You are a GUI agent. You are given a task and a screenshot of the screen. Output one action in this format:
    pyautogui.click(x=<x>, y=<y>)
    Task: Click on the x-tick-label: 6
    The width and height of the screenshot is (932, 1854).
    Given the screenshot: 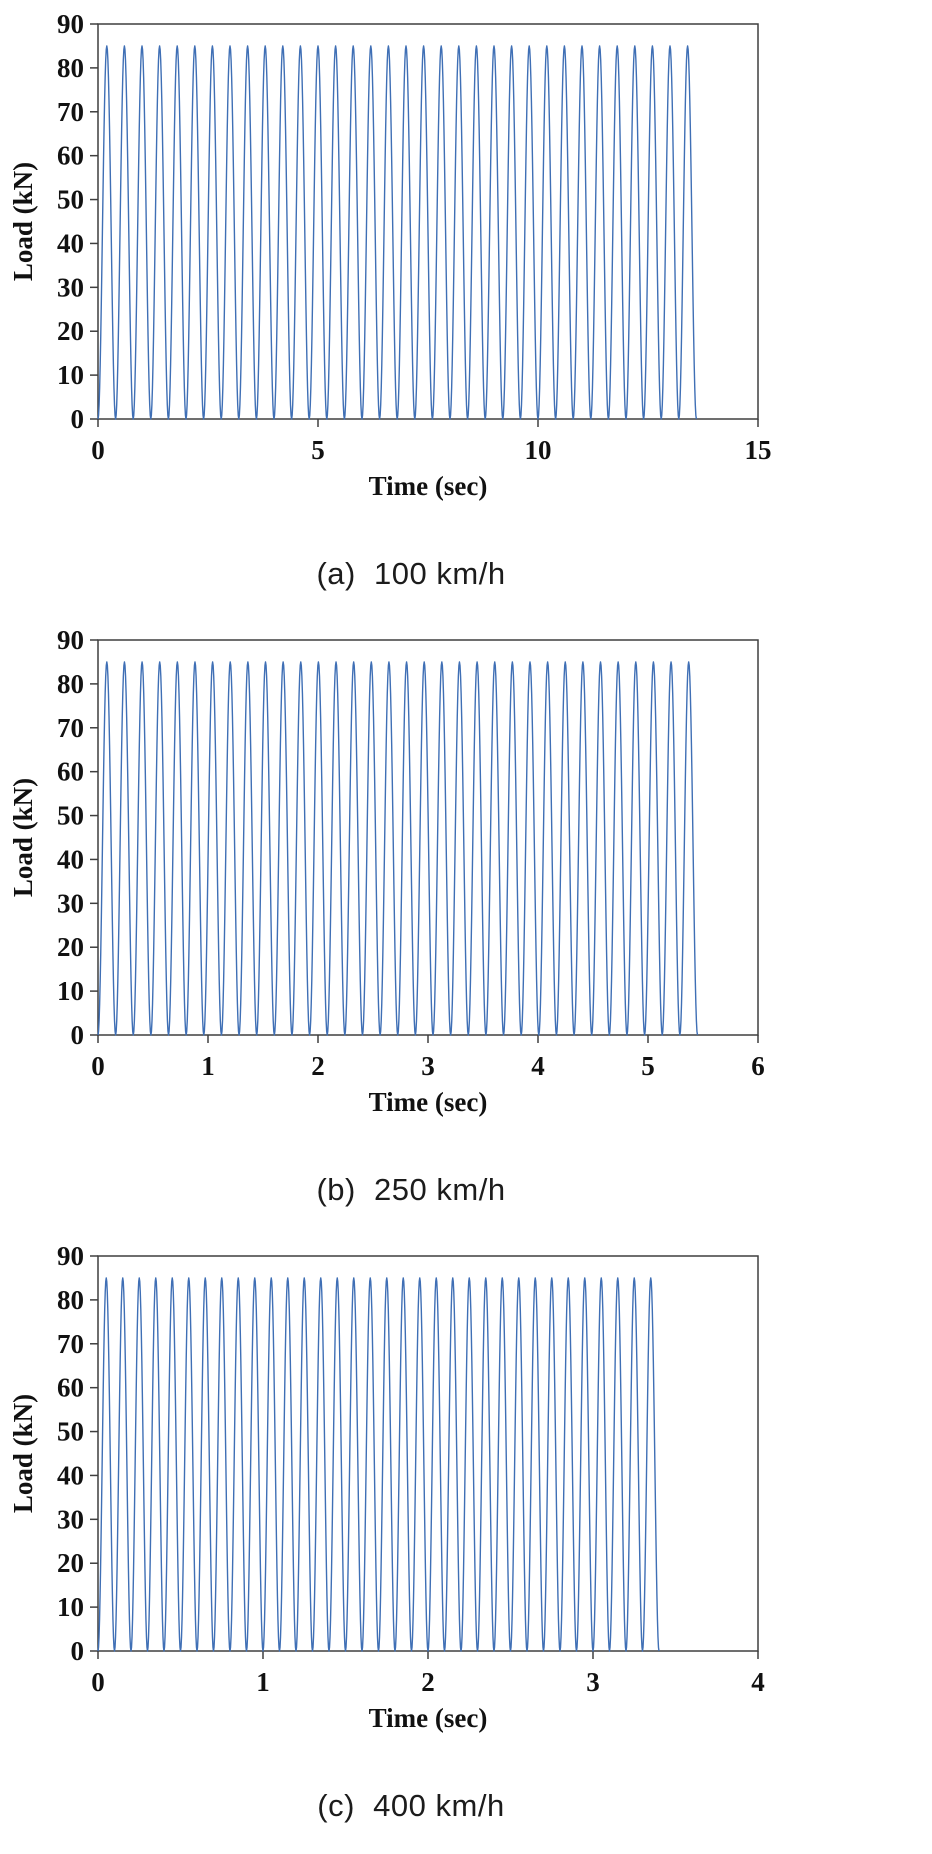 What is the action you would take?
    pyautogui.click(x=758, y=1066)
    